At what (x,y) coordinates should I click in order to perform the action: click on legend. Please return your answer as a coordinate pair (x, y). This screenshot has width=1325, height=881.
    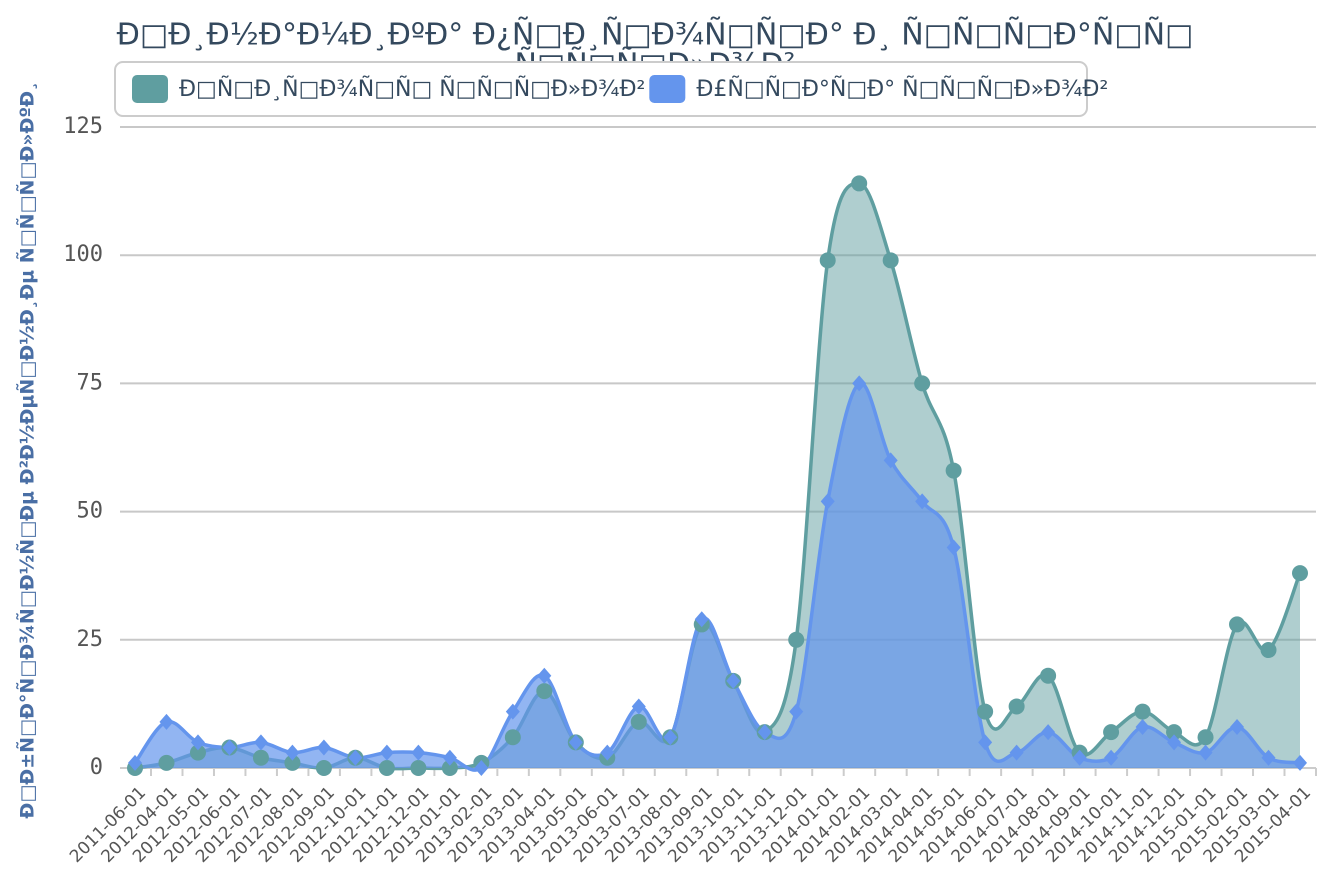
    Looking at the image, I should click on (601, 89).